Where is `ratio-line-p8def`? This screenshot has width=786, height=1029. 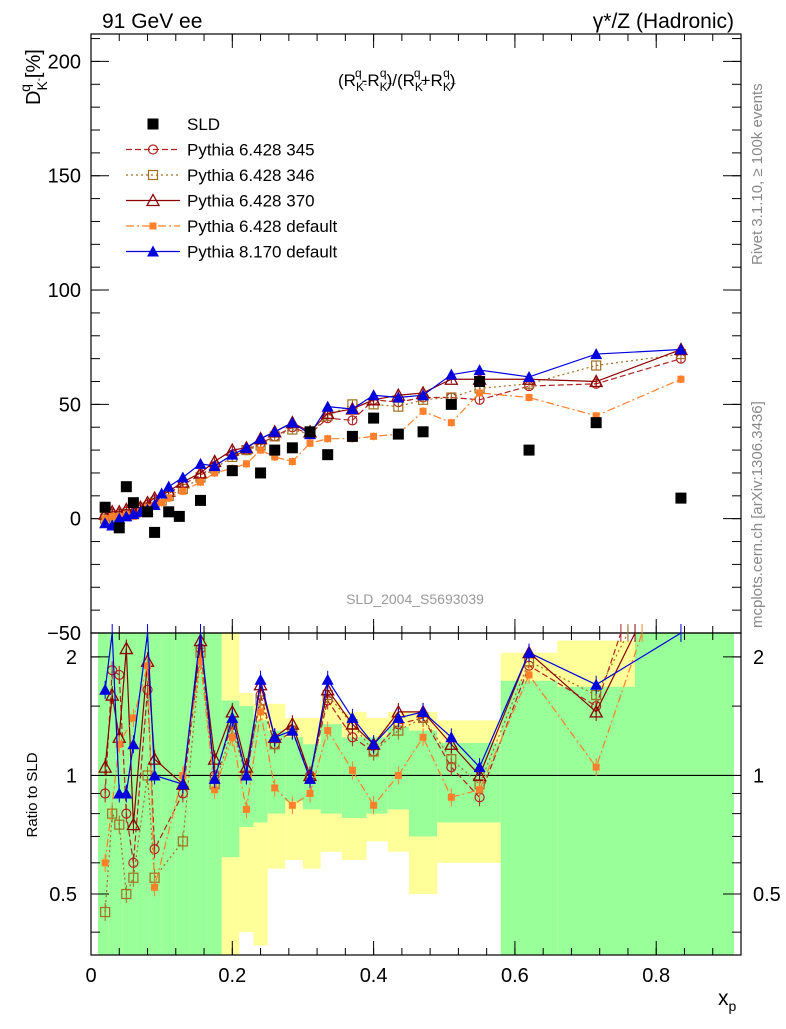
ratio-line-p8def is located at coordinates (393, 713).